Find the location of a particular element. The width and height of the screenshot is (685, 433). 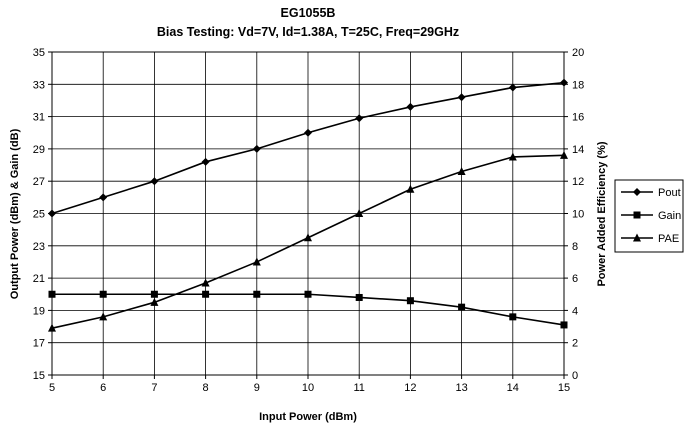

y-tick-label: 29 is located at coordinates (39, 150).